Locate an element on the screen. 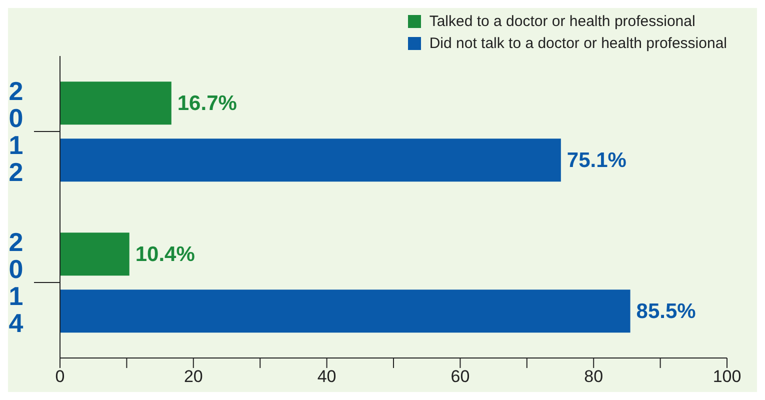  legend-label: Did not talk to a doctor or health professional is located at coordinates (578, 43).